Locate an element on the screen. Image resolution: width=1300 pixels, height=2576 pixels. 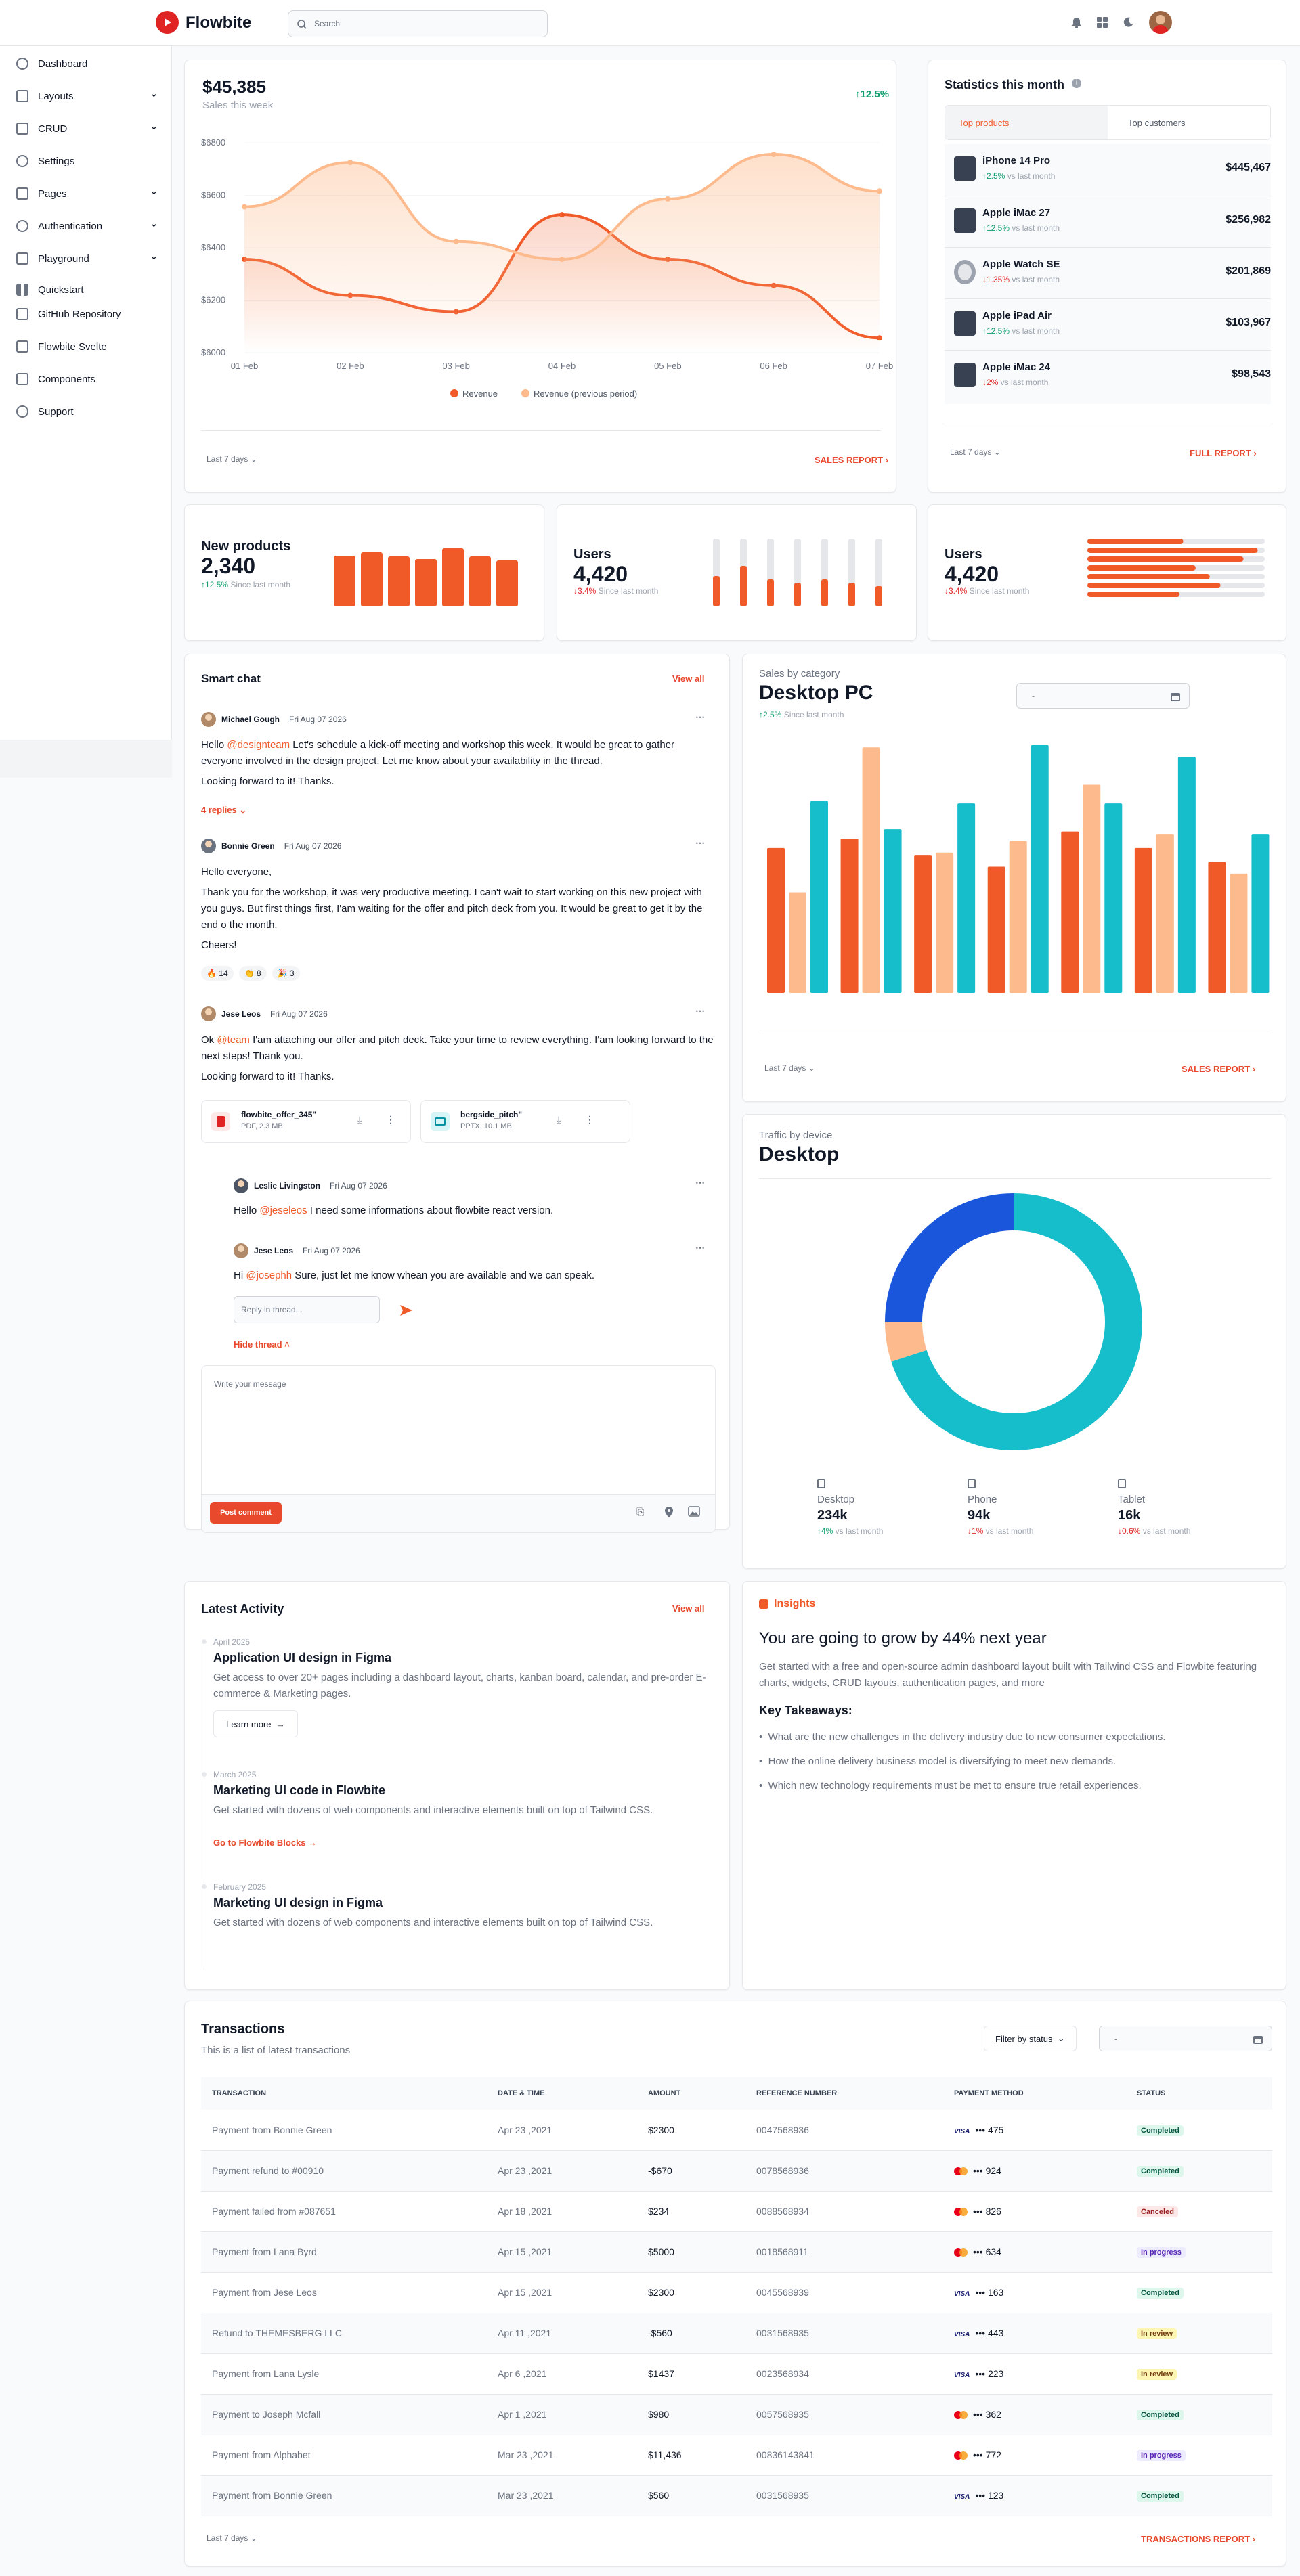
tab-top-customers: Top customers is located at coordinates (1189, 122).